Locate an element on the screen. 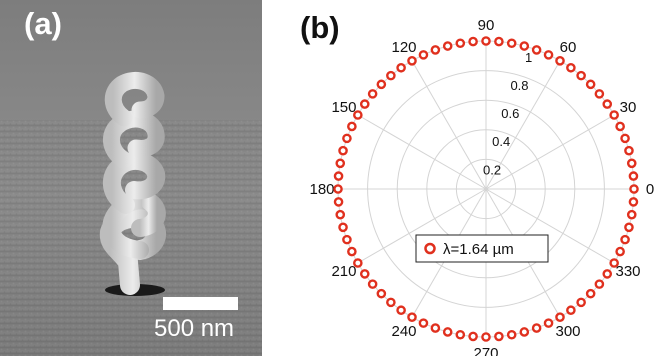  angle-tick-label: 210 is located at coordinates (343, 271).